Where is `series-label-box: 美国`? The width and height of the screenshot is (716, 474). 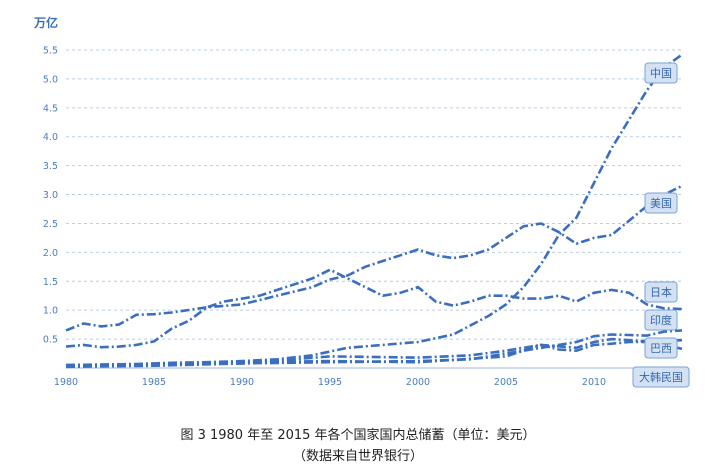
series-label-box: 美国 is located at coordinates (661, 203).